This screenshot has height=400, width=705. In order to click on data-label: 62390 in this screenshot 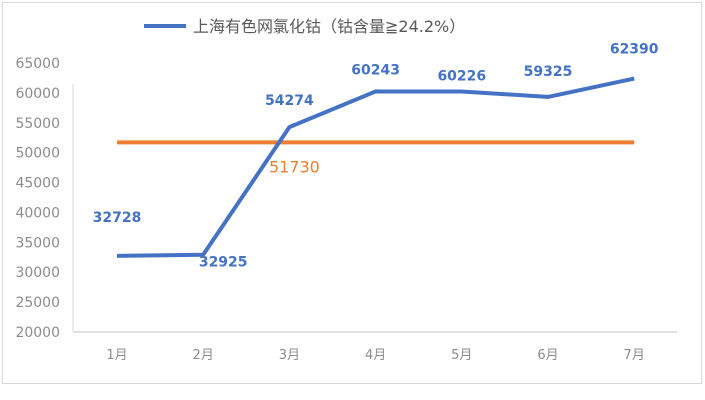, I will do `click(634, 50)`.